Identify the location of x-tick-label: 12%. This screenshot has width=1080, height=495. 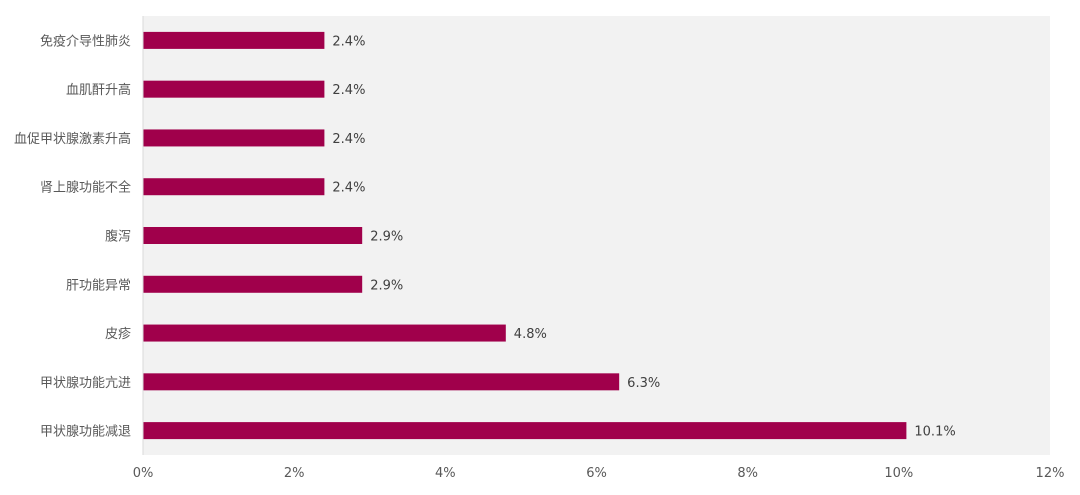
(1050, 473).